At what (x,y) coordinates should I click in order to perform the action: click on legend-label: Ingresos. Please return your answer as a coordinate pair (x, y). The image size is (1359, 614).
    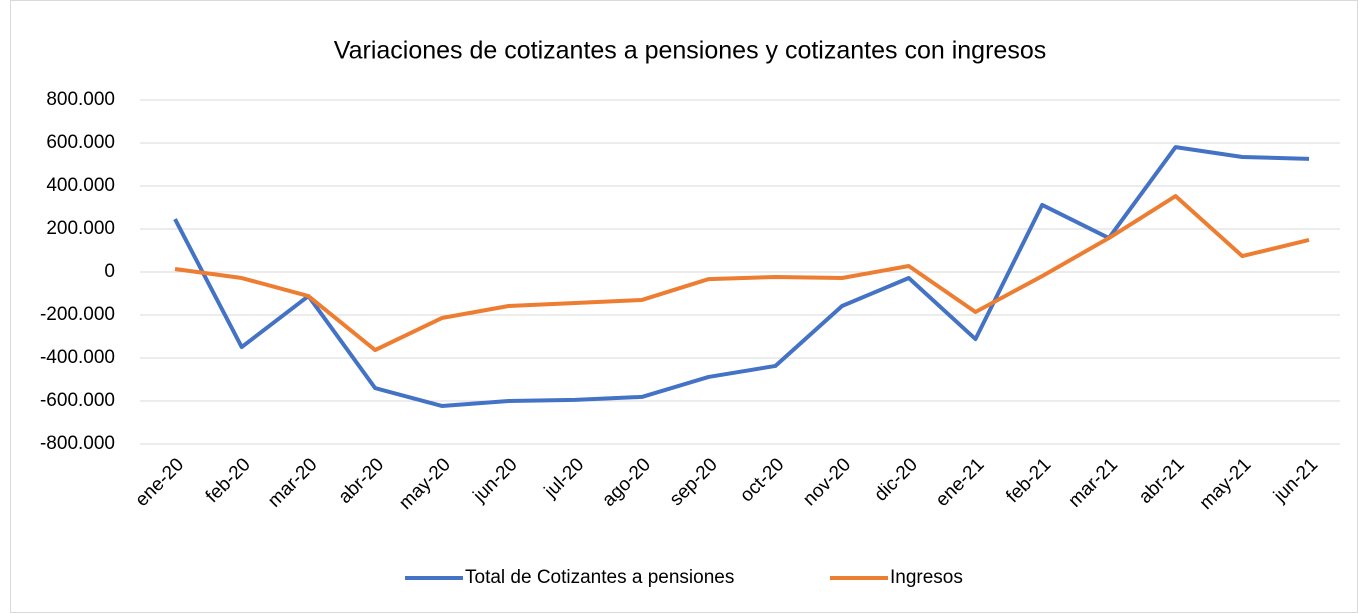
    Looking at the image, I should click on (926, 577).